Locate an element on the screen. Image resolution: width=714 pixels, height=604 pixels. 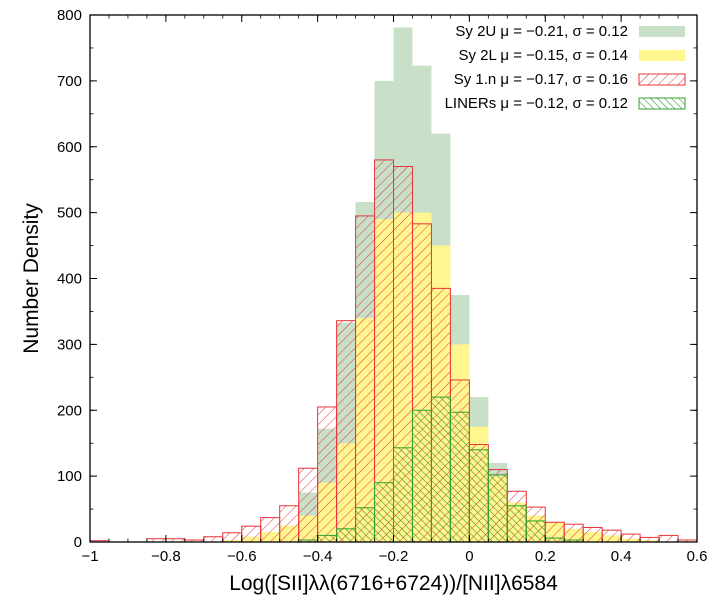
y-tick-label: 100 is located at coordinates (69, 476).